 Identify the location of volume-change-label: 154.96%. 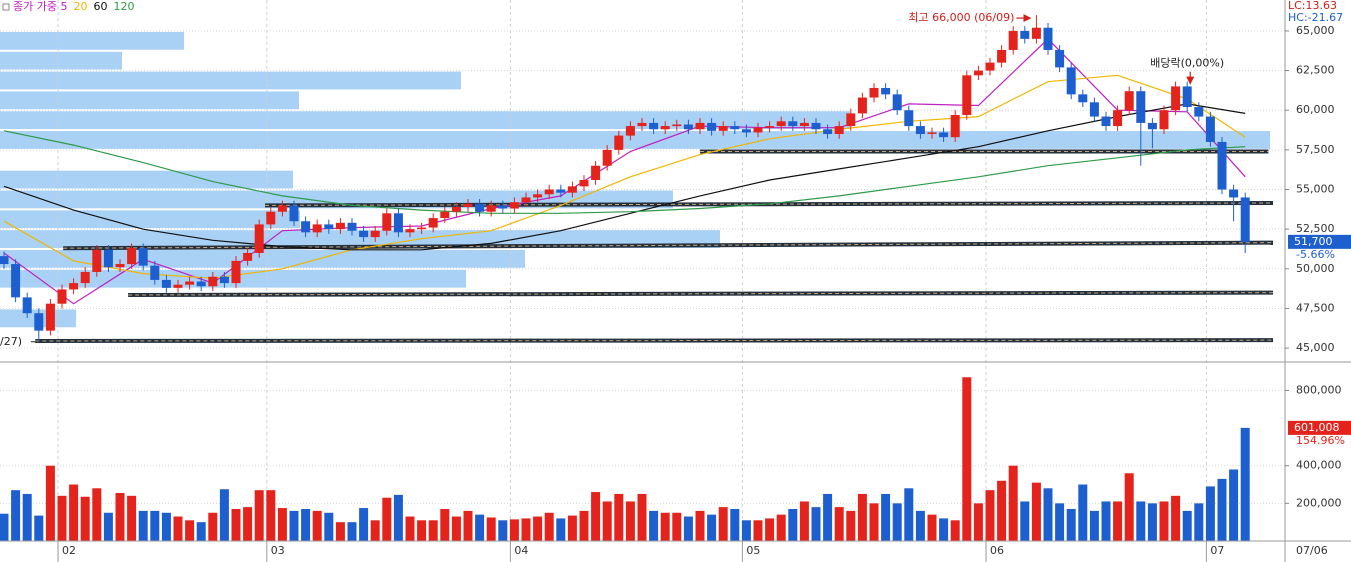
(1320, 440).